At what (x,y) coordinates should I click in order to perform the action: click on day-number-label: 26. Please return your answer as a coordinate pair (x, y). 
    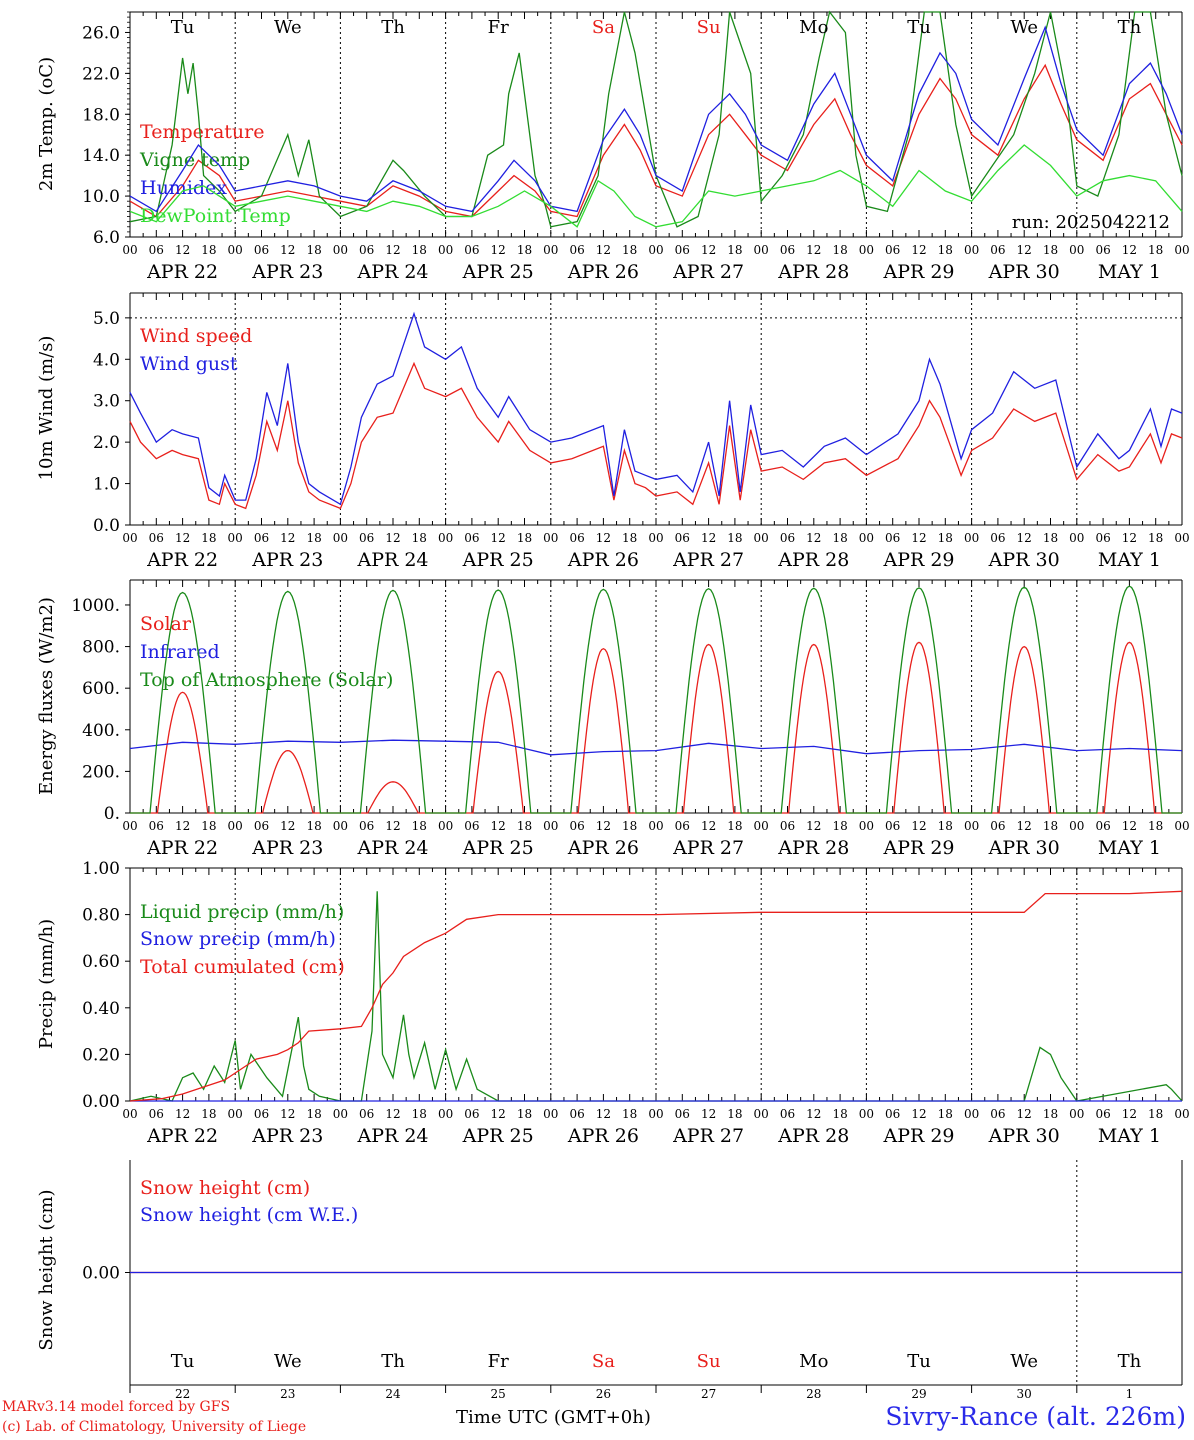
    Looking at the image, I should click on (603, 1394).